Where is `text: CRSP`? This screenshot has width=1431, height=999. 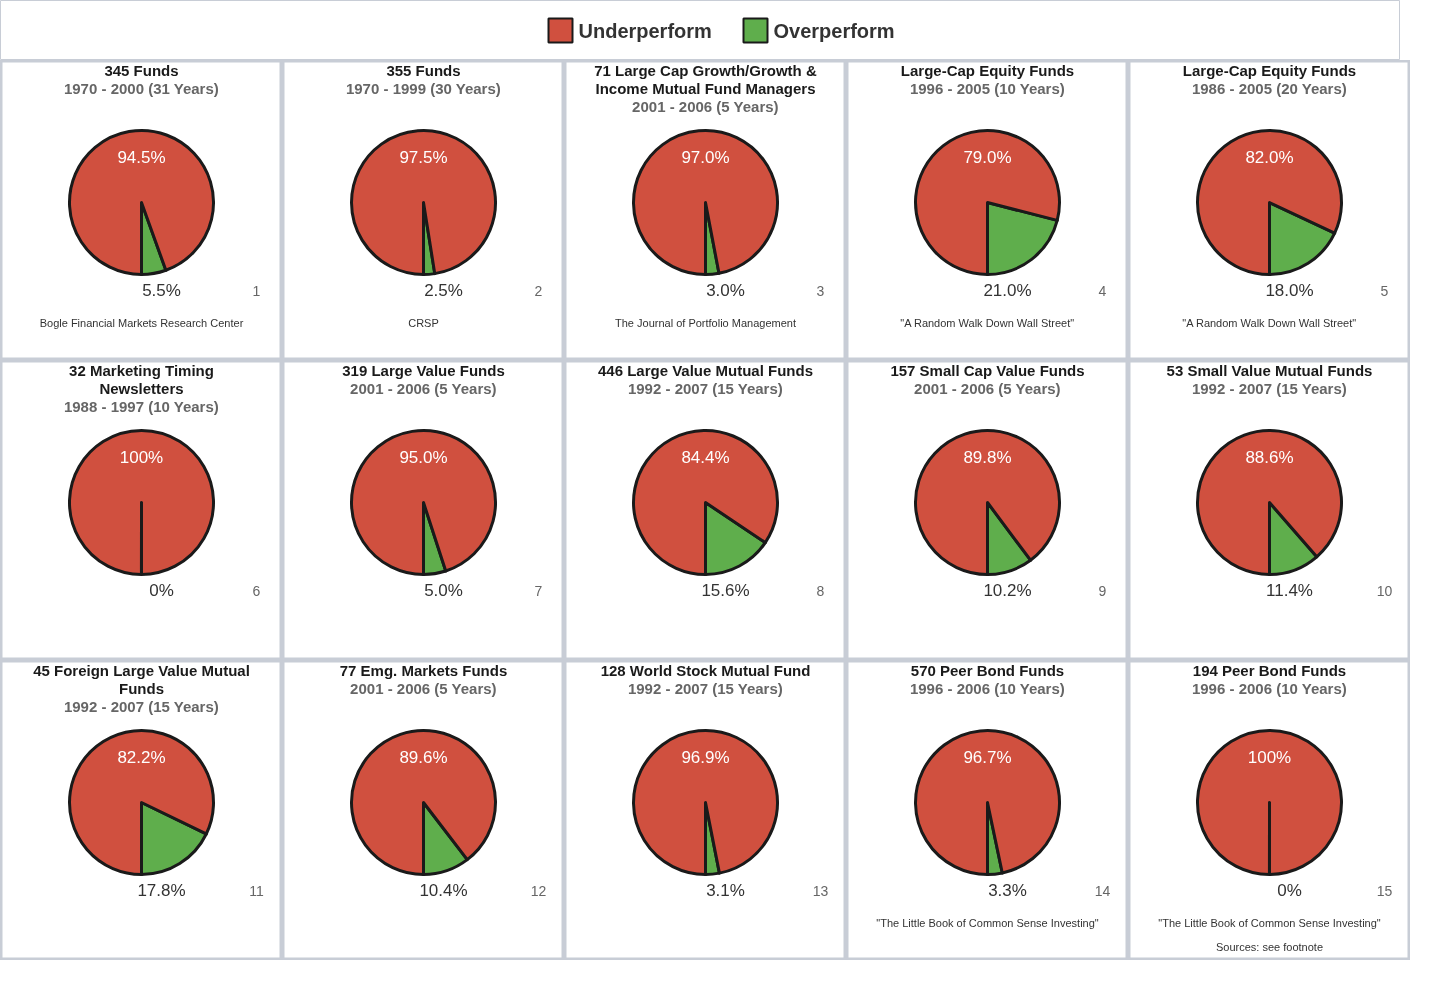
text: CRSP is located at coordinates (423, 322).